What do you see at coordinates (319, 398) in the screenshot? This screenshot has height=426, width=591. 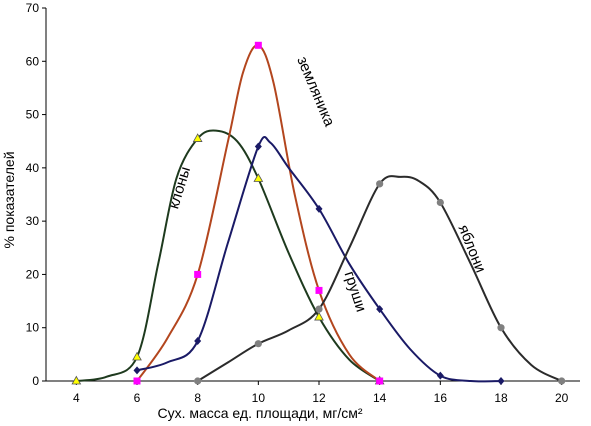 I see `x-tick-label: 12` at bounding box center [319, 398].